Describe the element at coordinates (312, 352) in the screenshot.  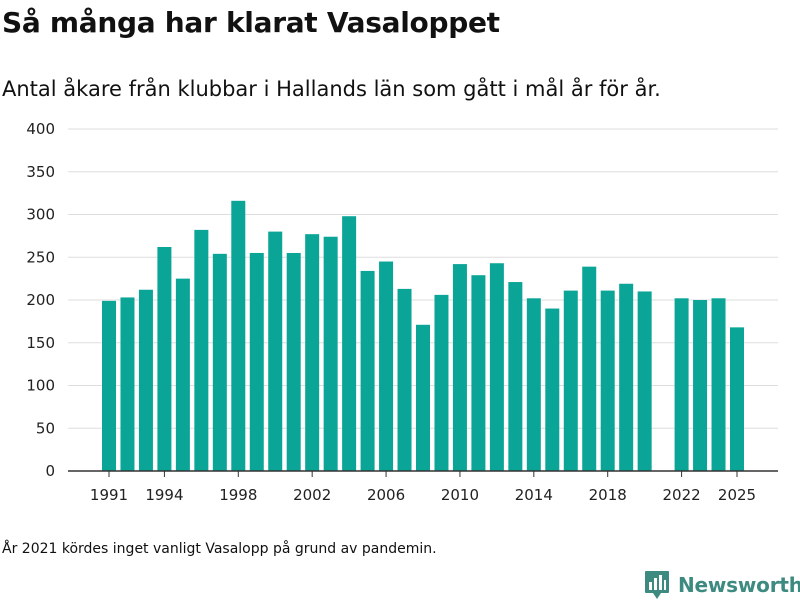
I see `bar-2002` at that location.